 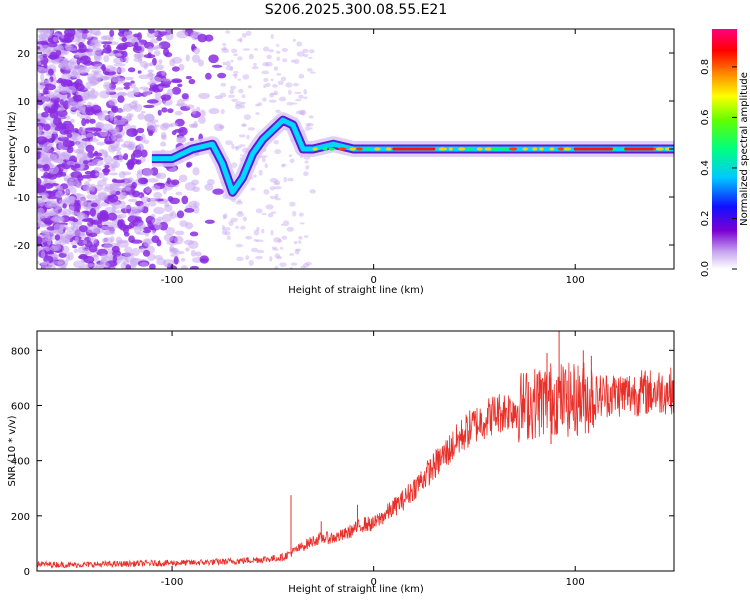 What do you see at coordinates (352, 149) in the screenshot?
I see `ridge-hotspot` at bounding box center [352, 149].